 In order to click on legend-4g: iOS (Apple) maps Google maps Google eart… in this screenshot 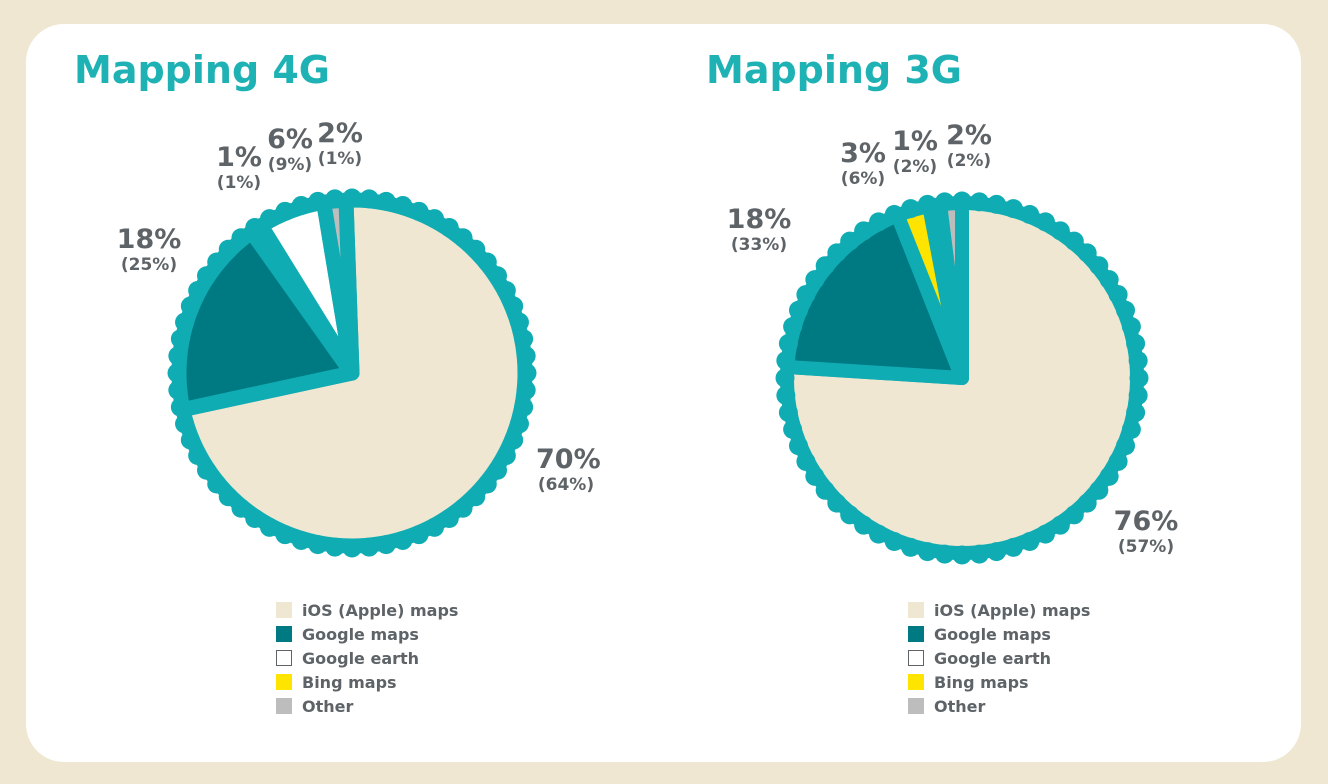, I will do `click(367, 658)`.